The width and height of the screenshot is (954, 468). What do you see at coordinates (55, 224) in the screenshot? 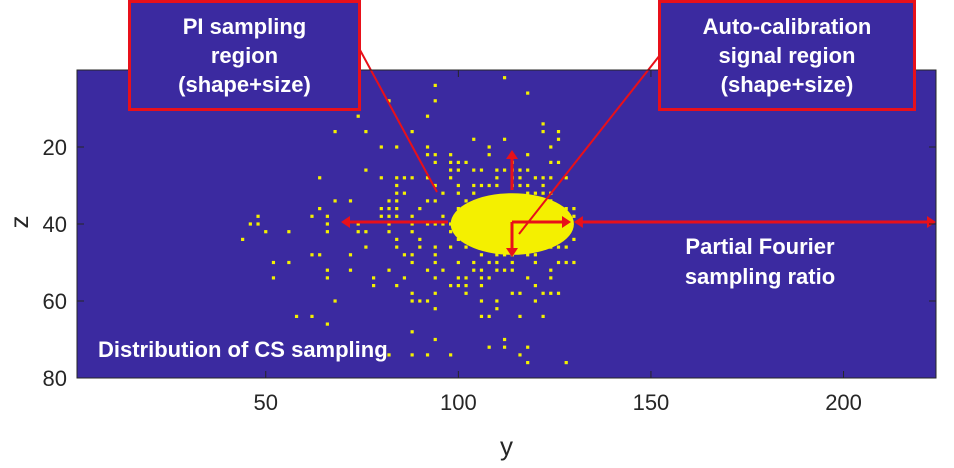
I see `y-tick-label: 40` at bounding box center [55, 224].